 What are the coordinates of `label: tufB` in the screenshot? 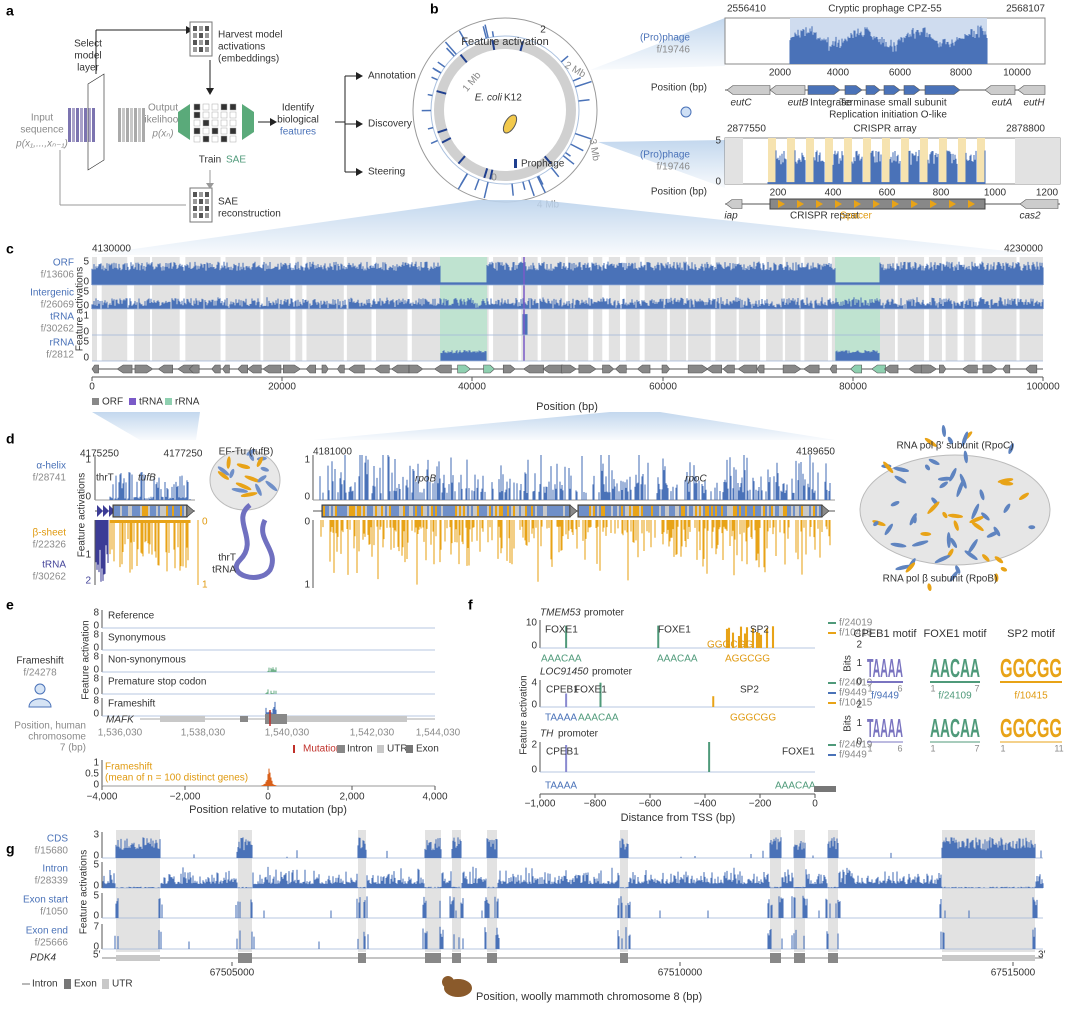 It's located at (147, 478).